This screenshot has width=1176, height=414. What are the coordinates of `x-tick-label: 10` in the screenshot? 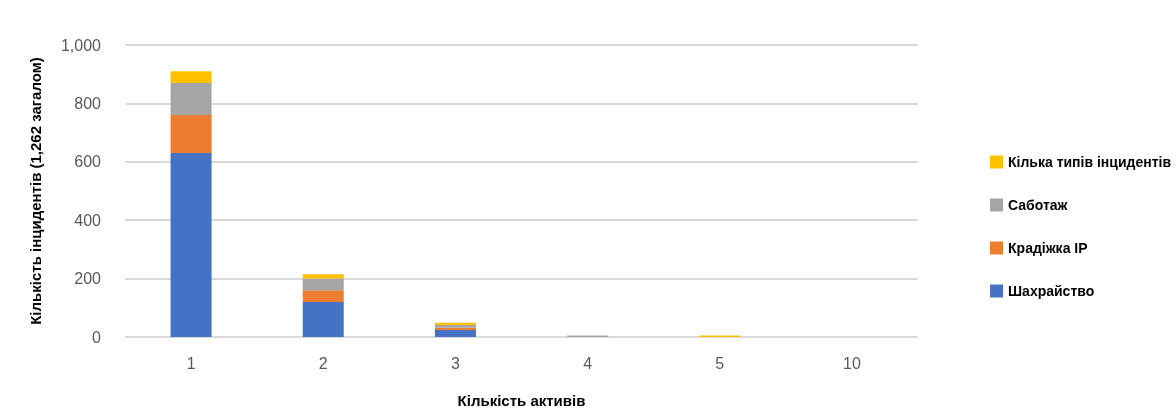 It's located at (852, 363).